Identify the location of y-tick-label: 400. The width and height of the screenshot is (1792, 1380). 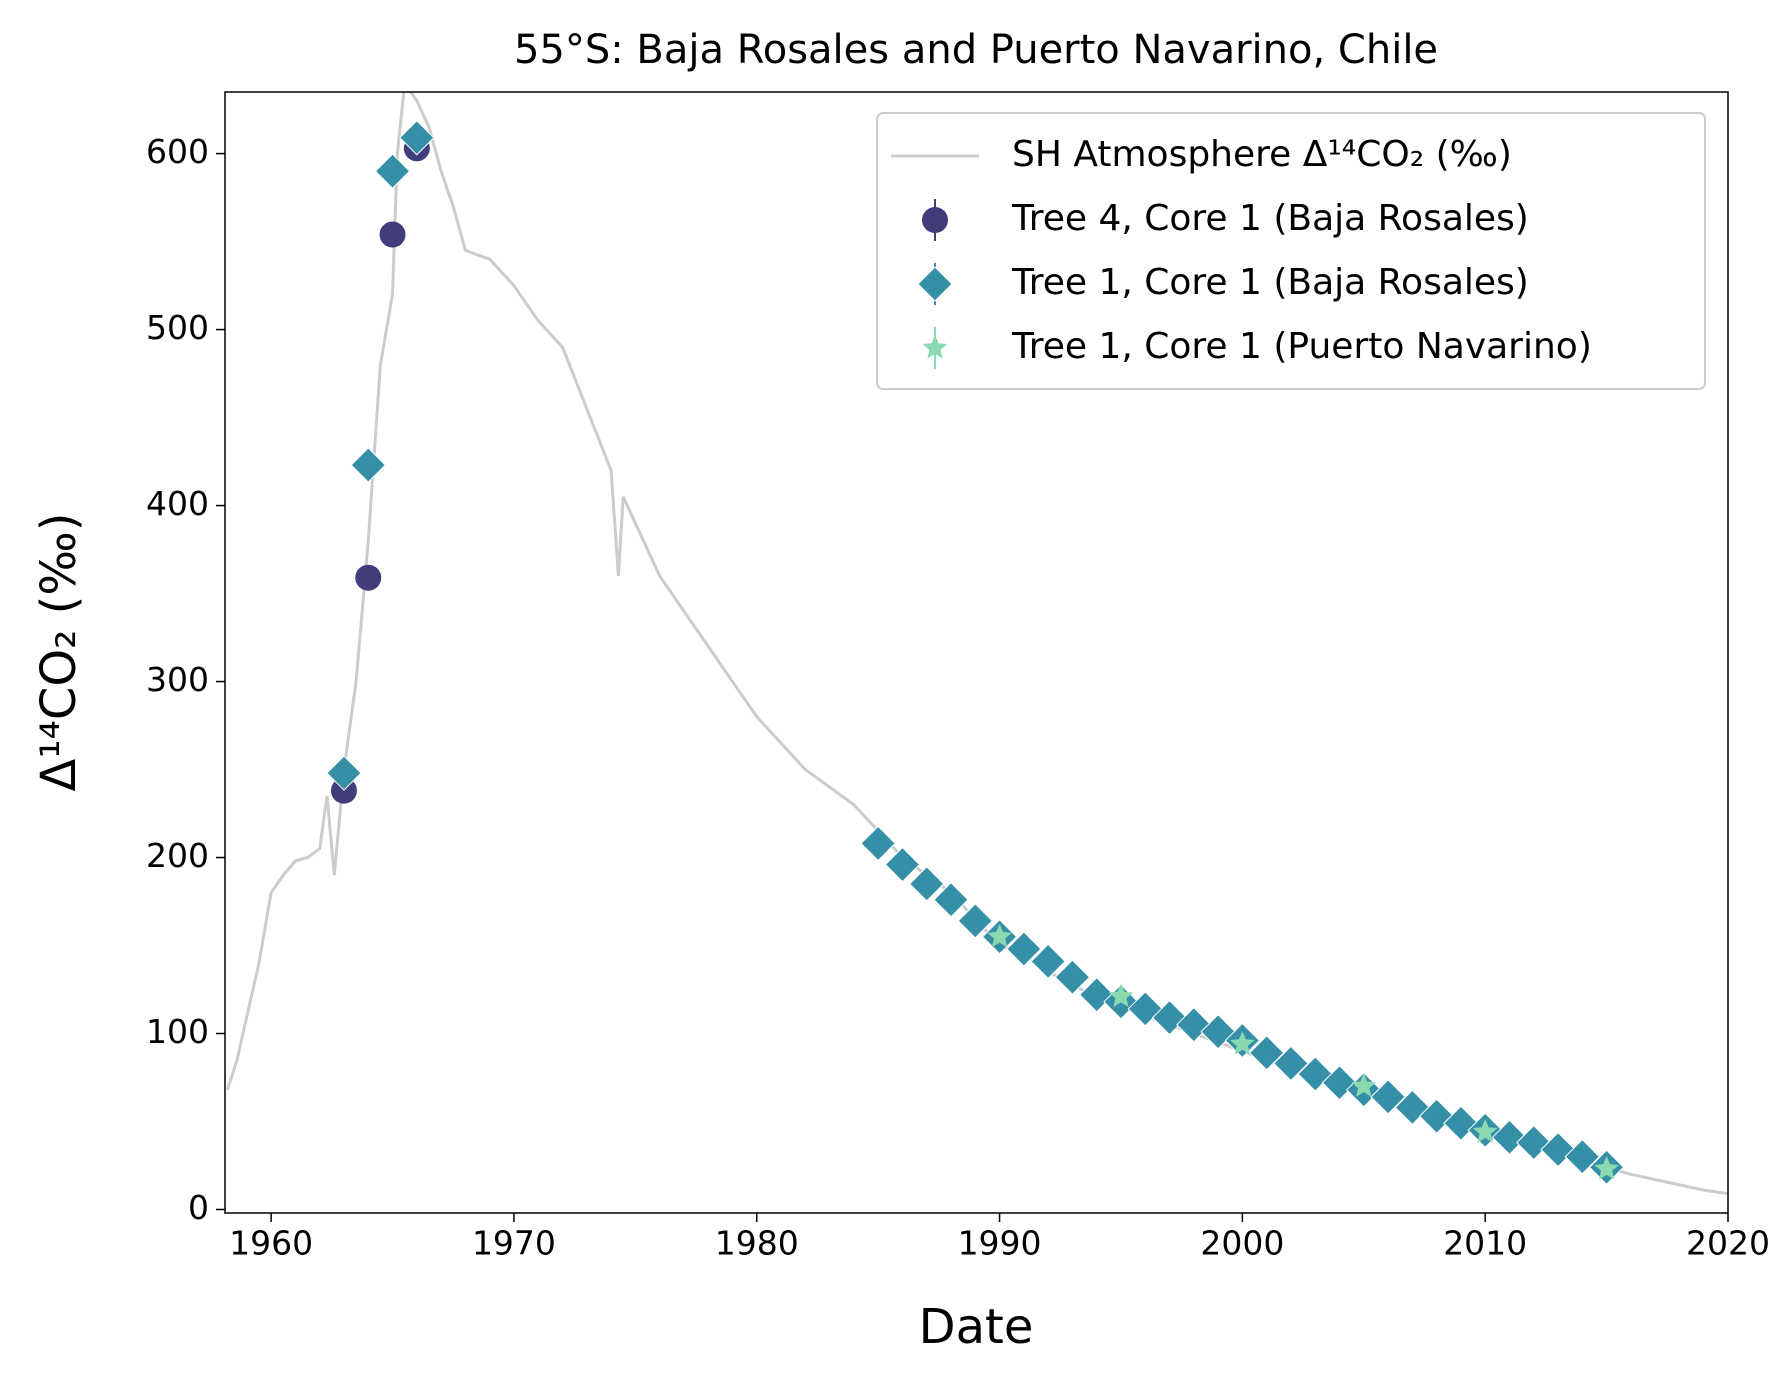
(177, 503).